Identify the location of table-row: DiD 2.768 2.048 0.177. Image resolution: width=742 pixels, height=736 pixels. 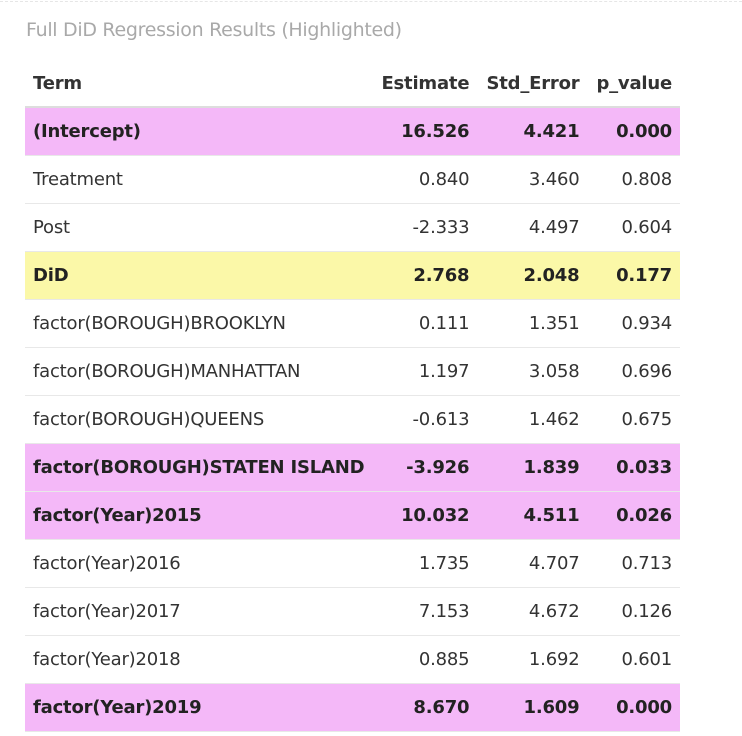
(352, 275).